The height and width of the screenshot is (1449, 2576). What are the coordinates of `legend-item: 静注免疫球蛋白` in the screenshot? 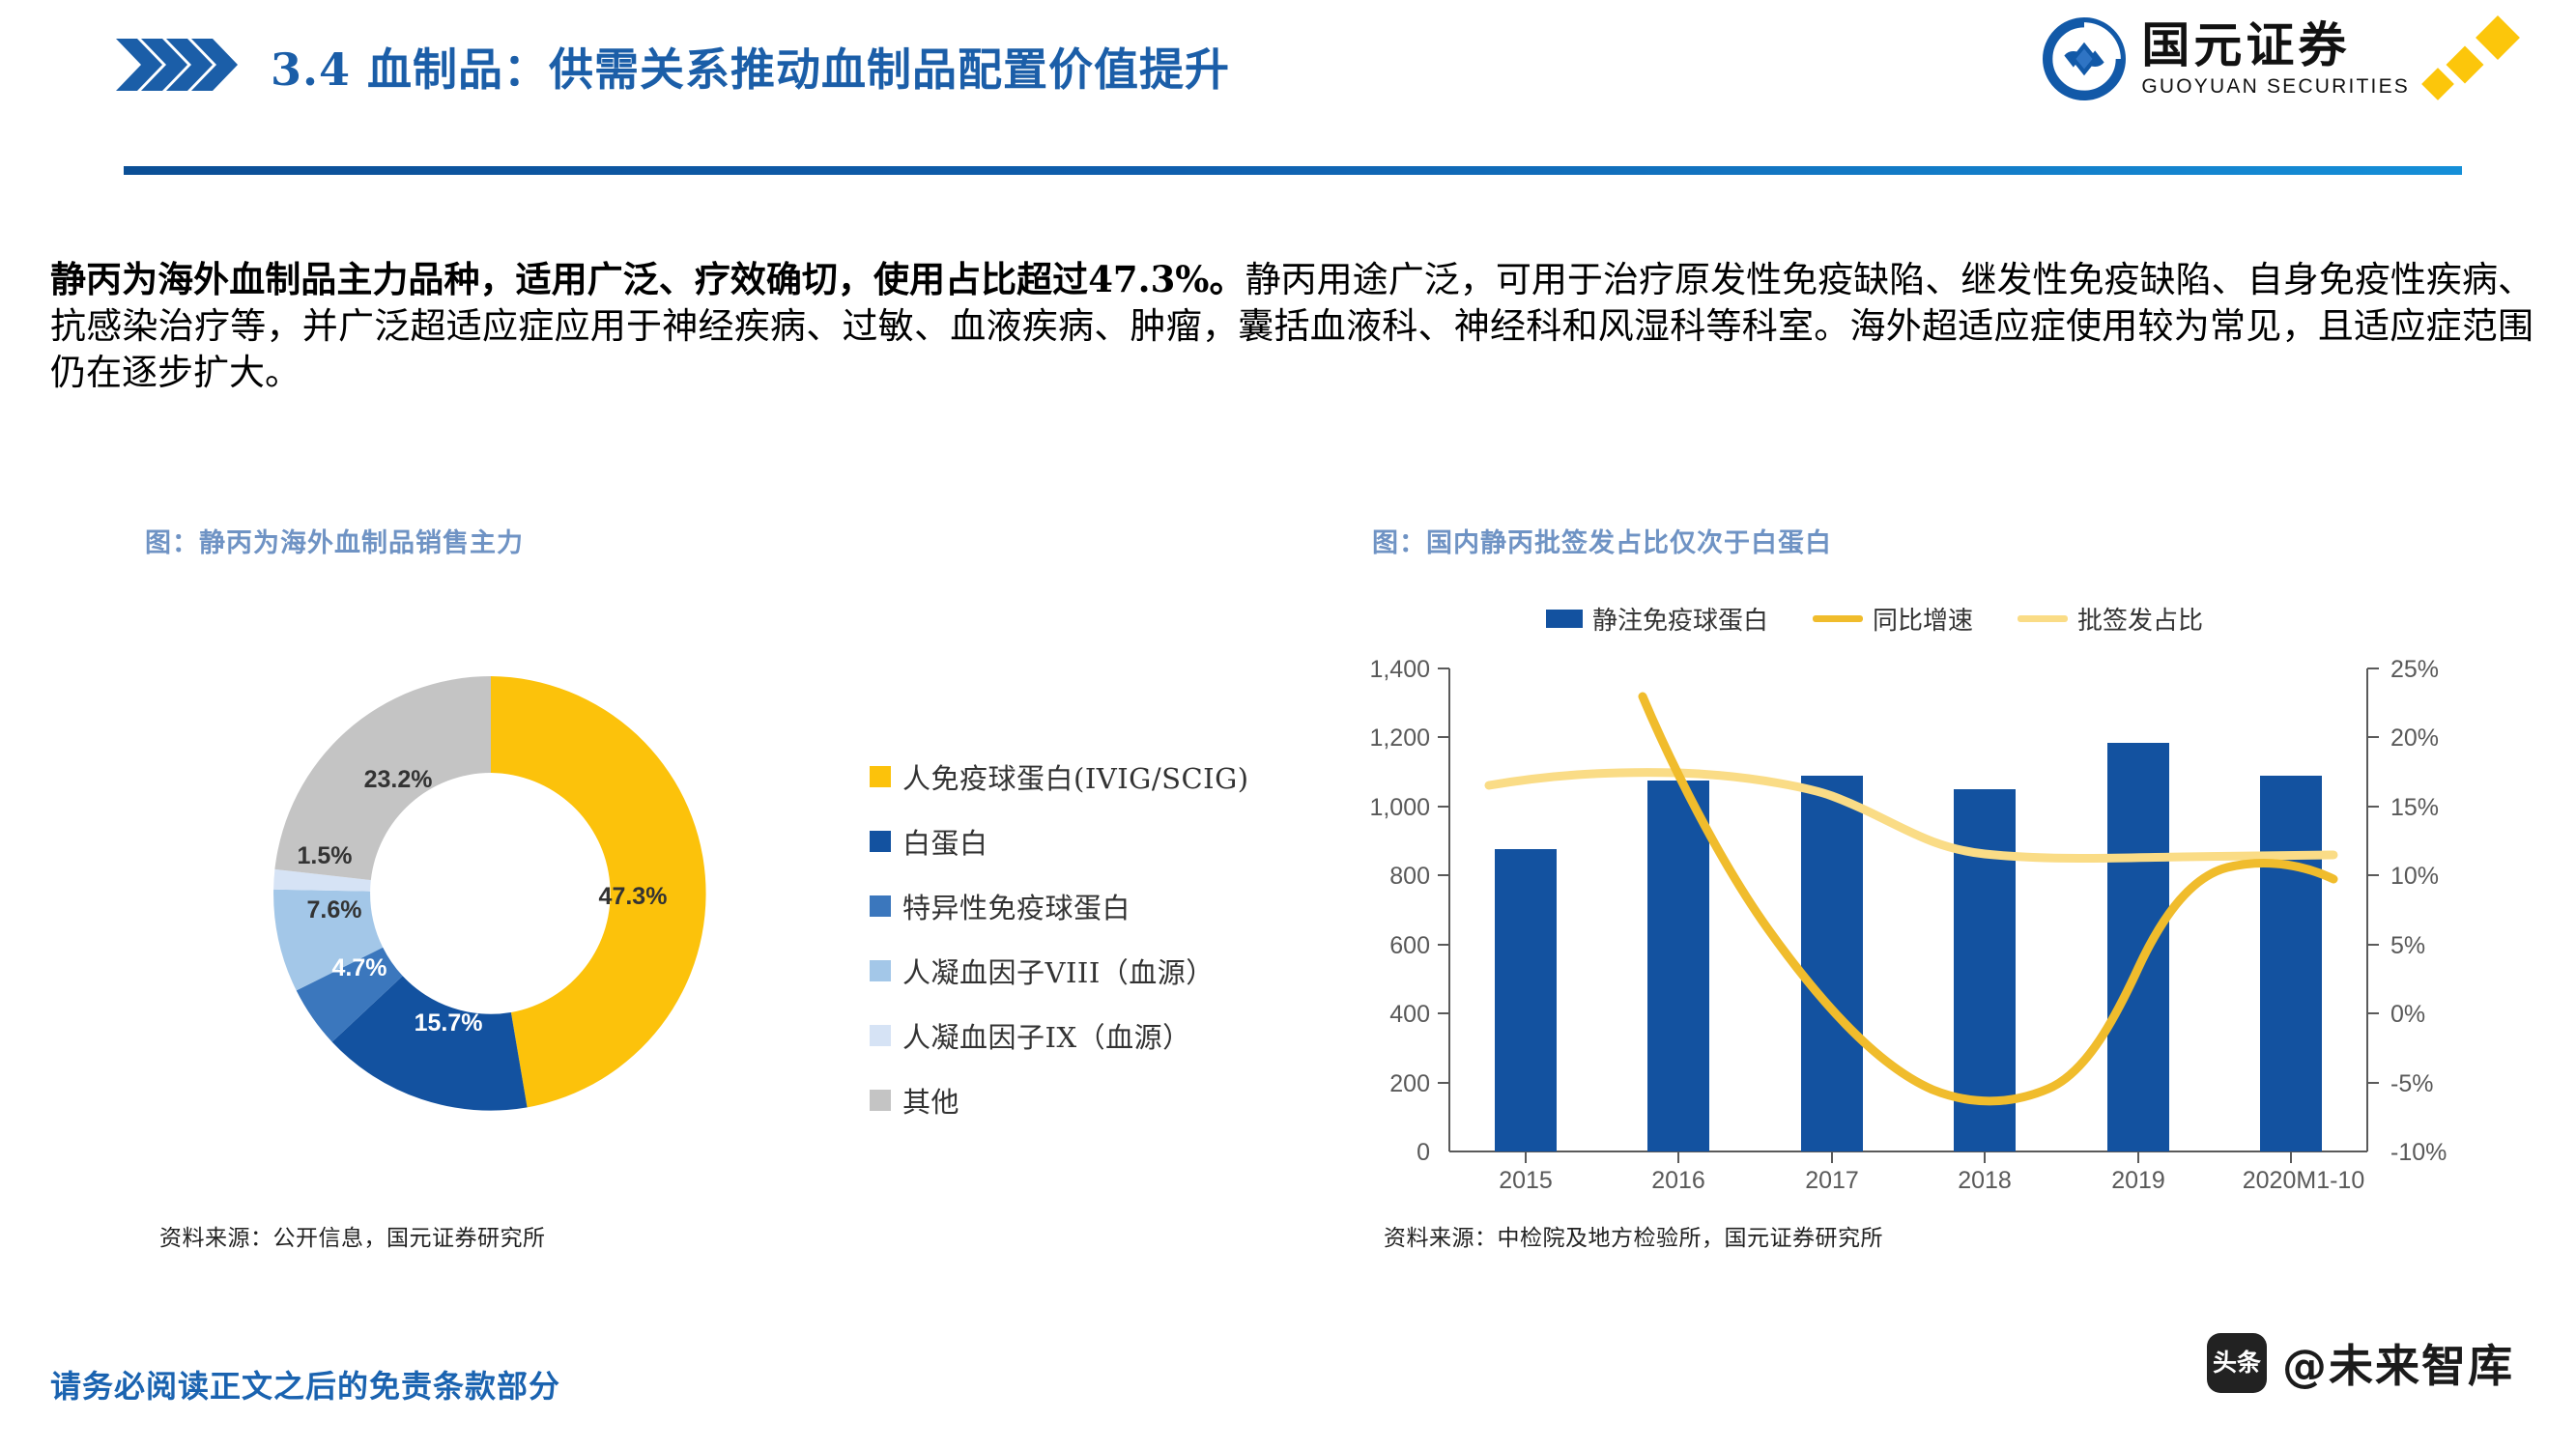 It's located at (1657, 619).